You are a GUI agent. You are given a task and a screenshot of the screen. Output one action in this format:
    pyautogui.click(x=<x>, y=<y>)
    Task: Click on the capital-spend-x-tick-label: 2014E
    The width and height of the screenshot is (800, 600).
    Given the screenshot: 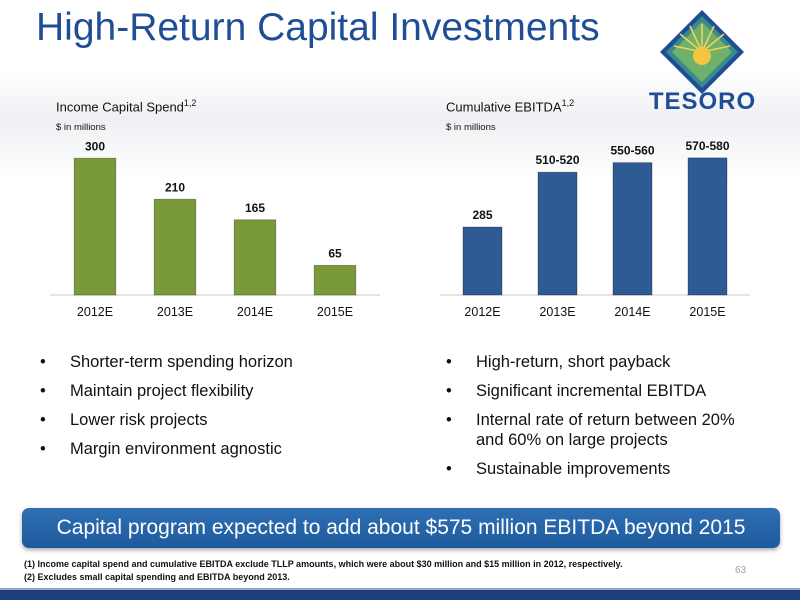 What is the action you would take?
    pyautogui.click(x=255, y=312)
    